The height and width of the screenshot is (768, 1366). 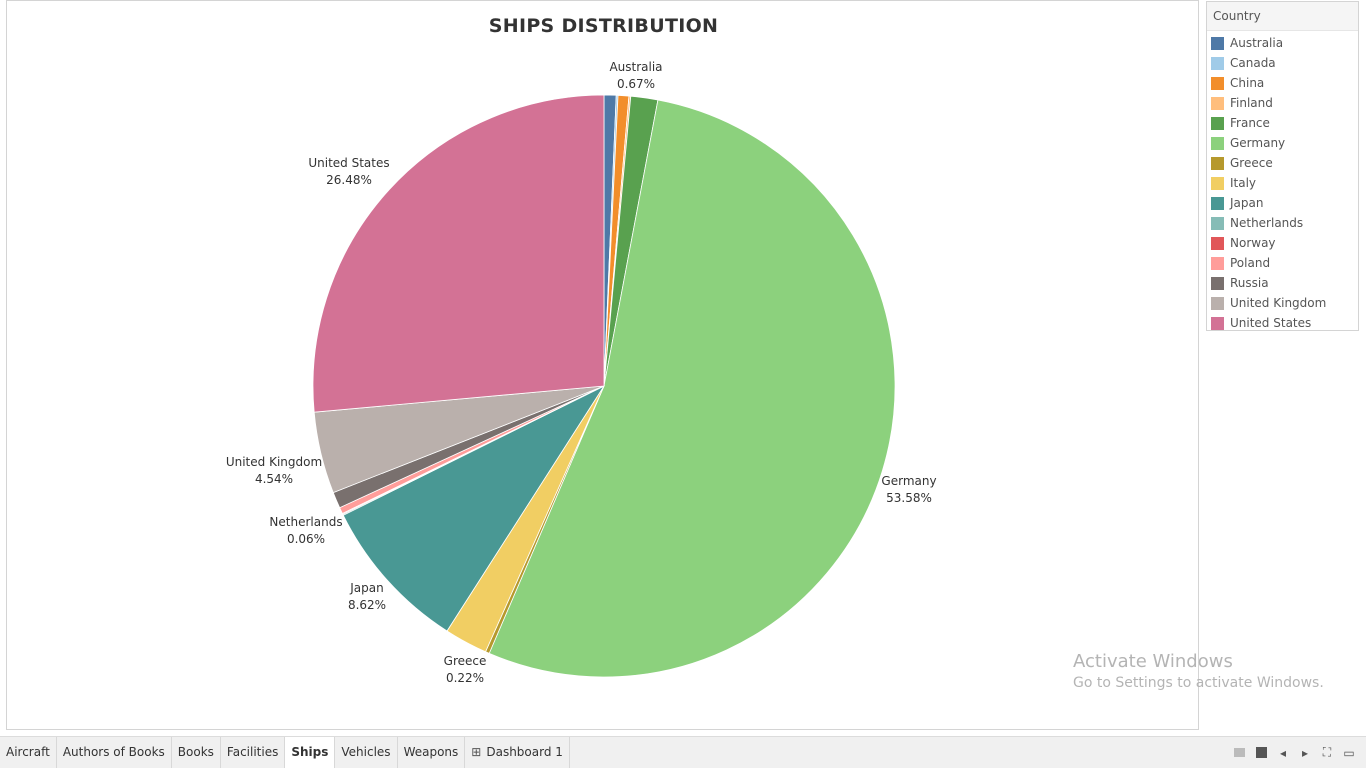 What do you see at coordinates (114, 752) in the screenshot?
I see `tab-authors-of-books: Authors of Books` at bounding box center [114, 752].